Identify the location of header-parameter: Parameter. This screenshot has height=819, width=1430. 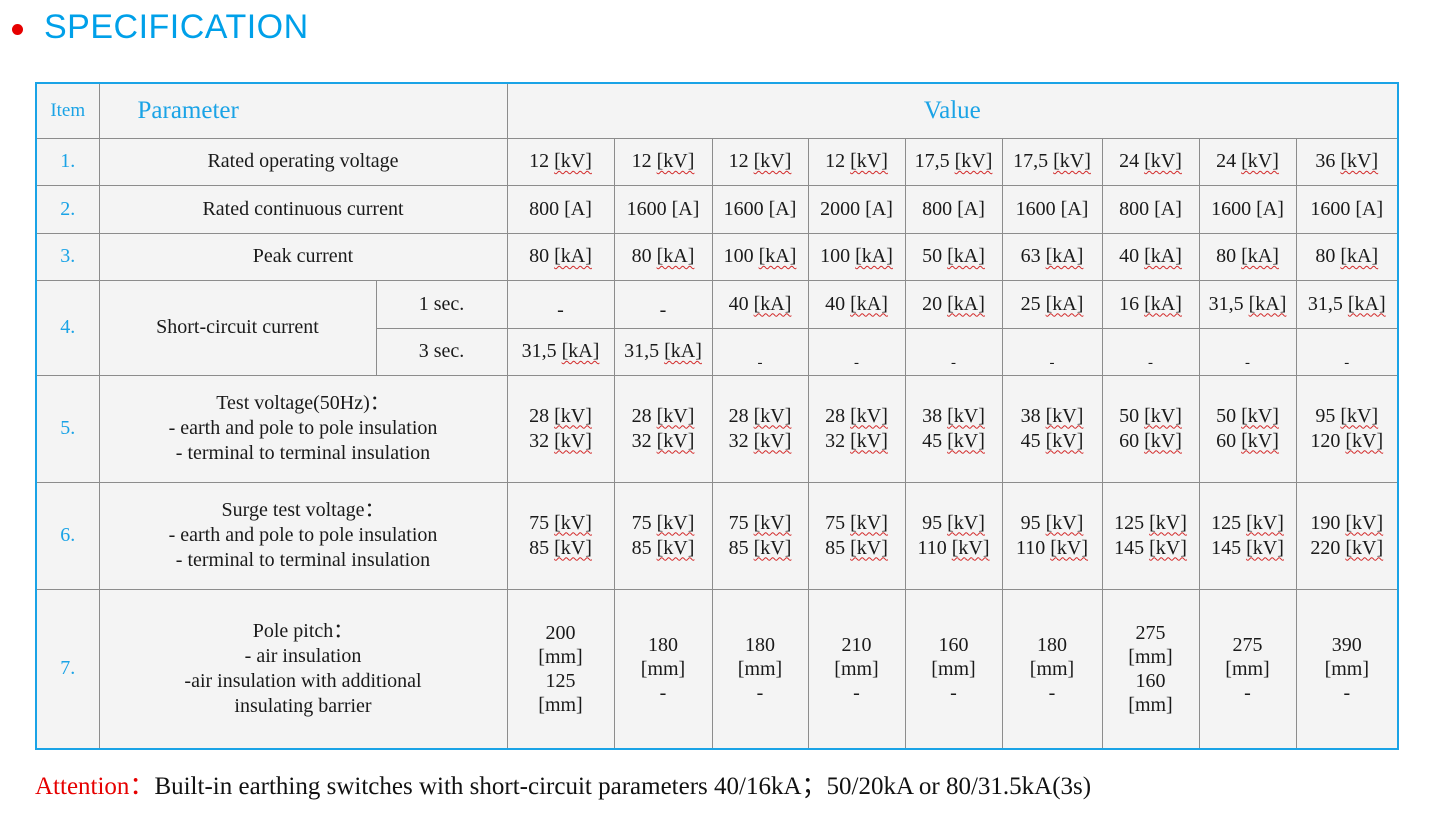
(303, 110).